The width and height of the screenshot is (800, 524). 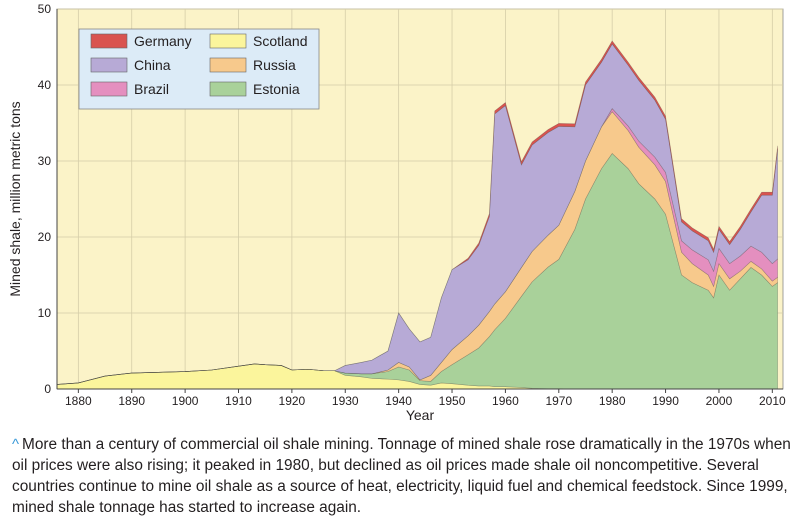 I want to click on legend-label-china: China, so click(x=152, y=65).